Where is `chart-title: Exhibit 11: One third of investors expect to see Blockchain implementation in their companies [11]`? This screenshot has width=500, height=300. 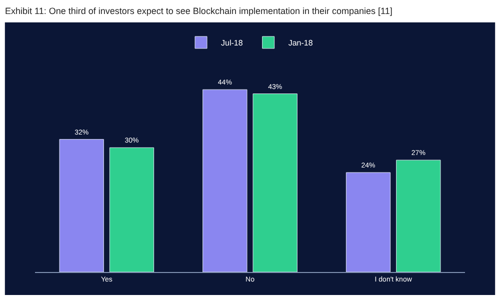
chart-title: Exhibit 11: One third of investors expect to see Blockchain implementation in their companies [11] is located at coordinates (198, 11).